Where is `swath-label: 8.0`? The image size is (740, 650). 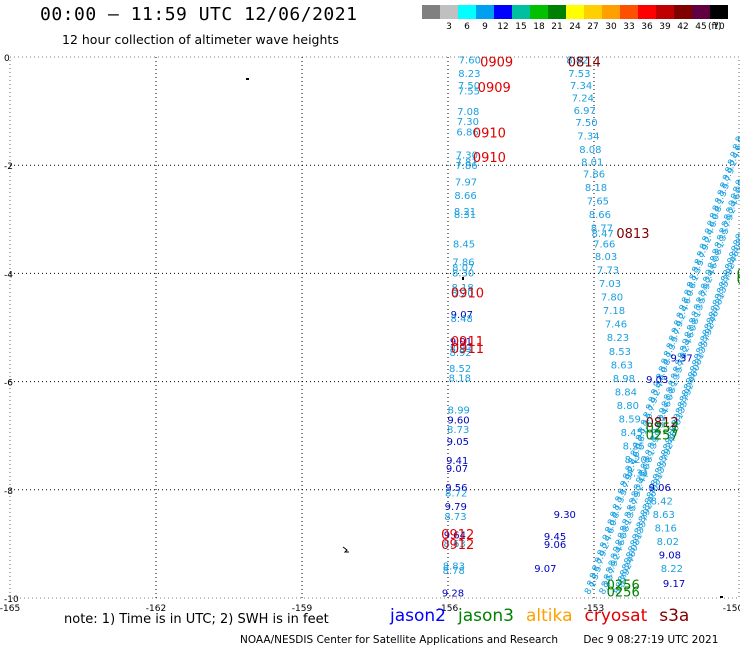 swath-label: 8.0 is located at coordinates (734, 194).